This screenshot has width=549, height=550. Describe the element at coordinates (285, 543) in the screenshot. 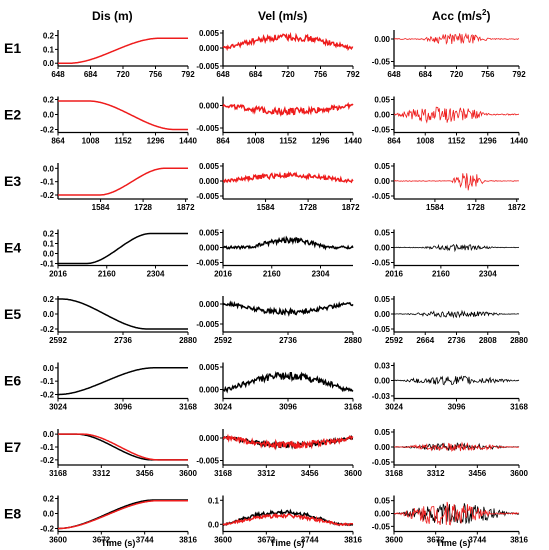

I see `x-axis-labels: Time (s) Time (s) Time (s)` at that location.